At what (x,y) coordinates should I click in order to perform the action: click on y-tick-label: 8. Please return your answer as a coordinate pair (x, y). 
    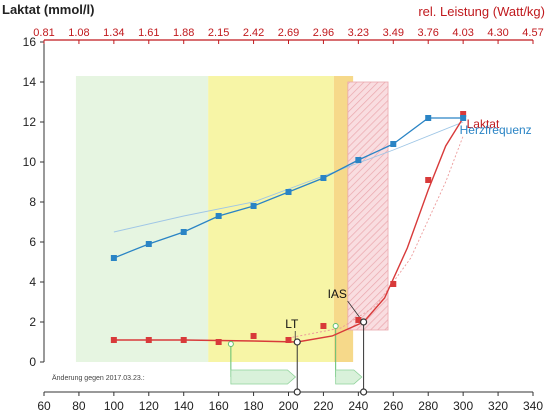
    Looking at the image, I should click on (32, 202).